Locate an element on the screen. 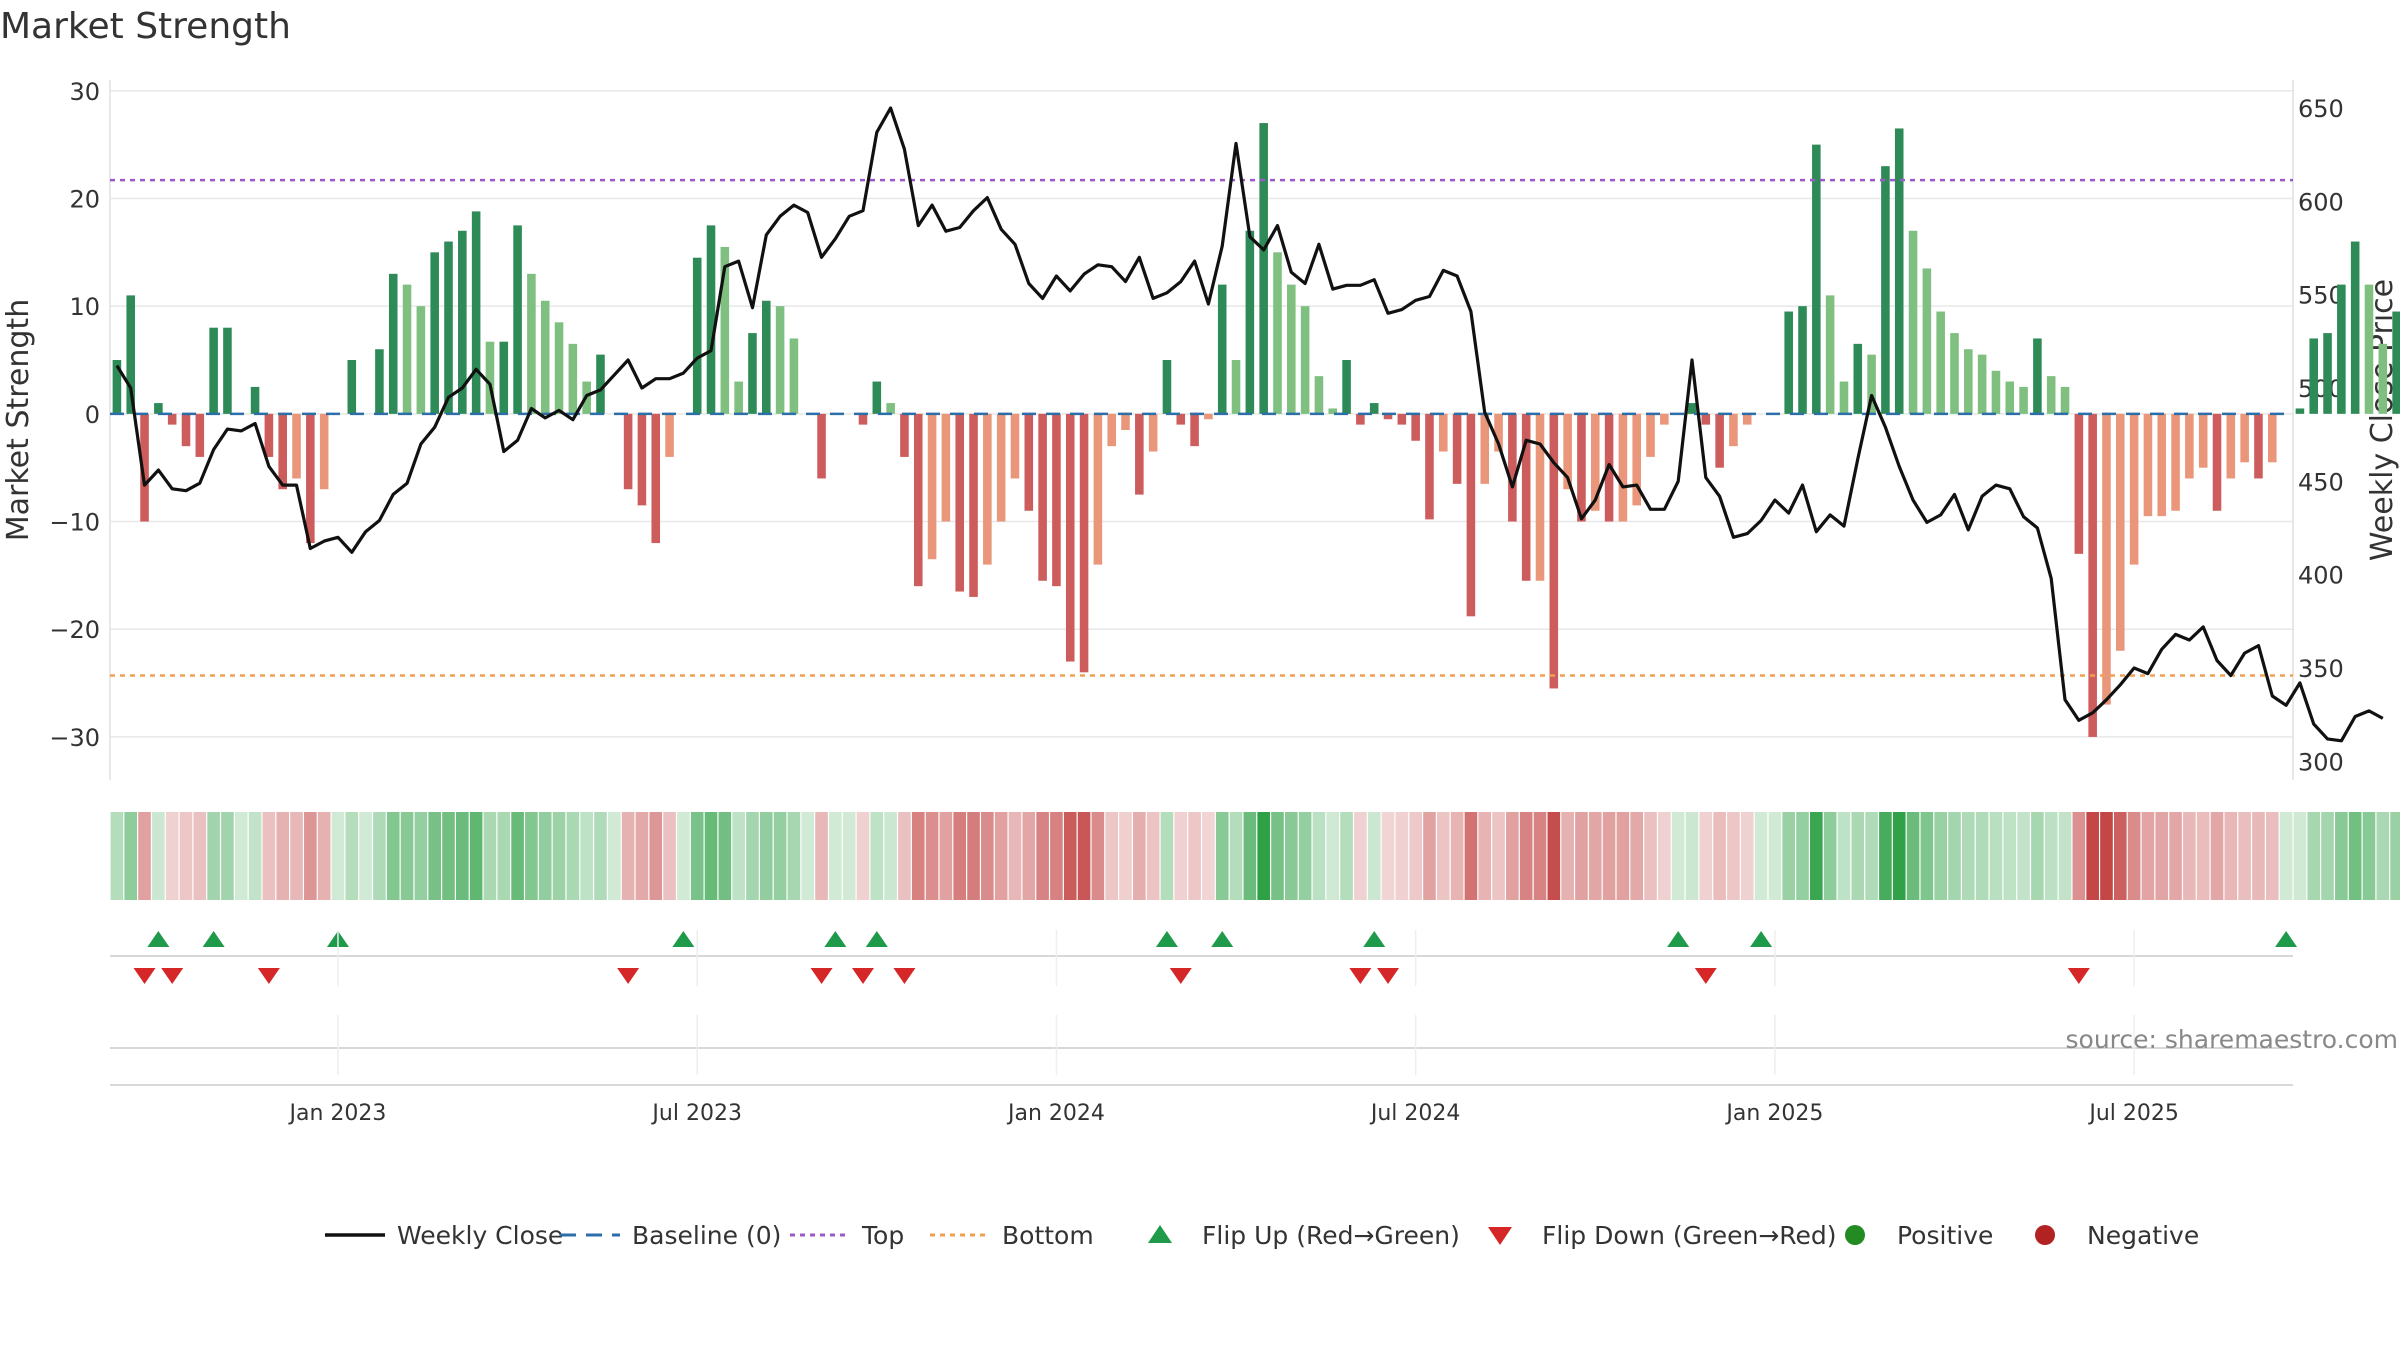 The width and height of the screenshot is (2400, 1350). x-tick-label: Jan 2025 is located at coordinates (1773, 1113).